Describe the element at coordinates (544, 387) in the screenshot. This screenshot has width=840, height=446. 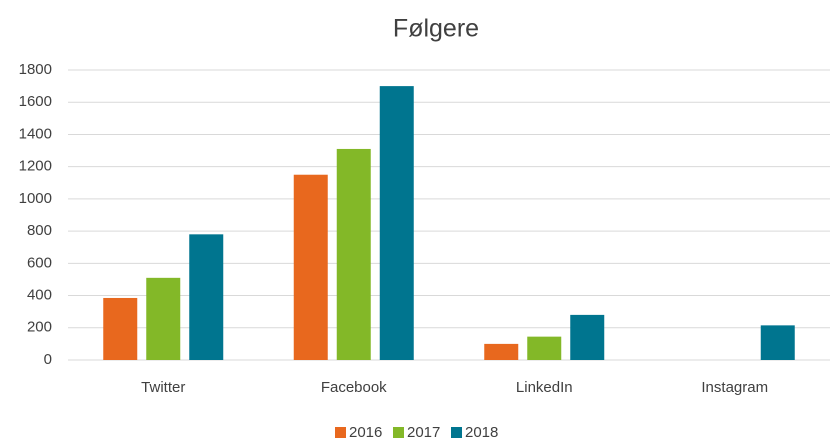
I see `x-tick-label: LinkedIn` at that location.